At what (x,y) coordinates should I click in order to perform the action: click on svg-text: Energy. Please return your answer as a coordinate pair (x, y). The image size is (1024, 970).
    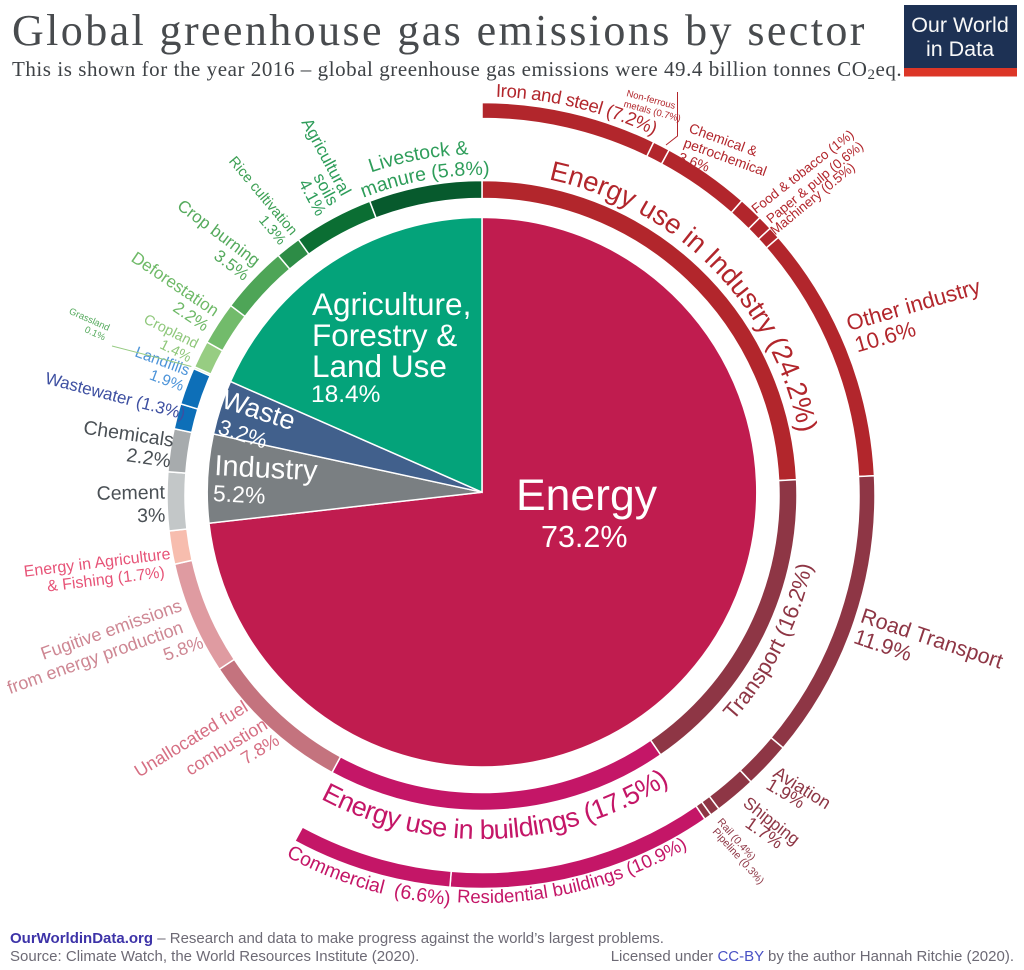
    Looking at the image, I should click on (587, 495).